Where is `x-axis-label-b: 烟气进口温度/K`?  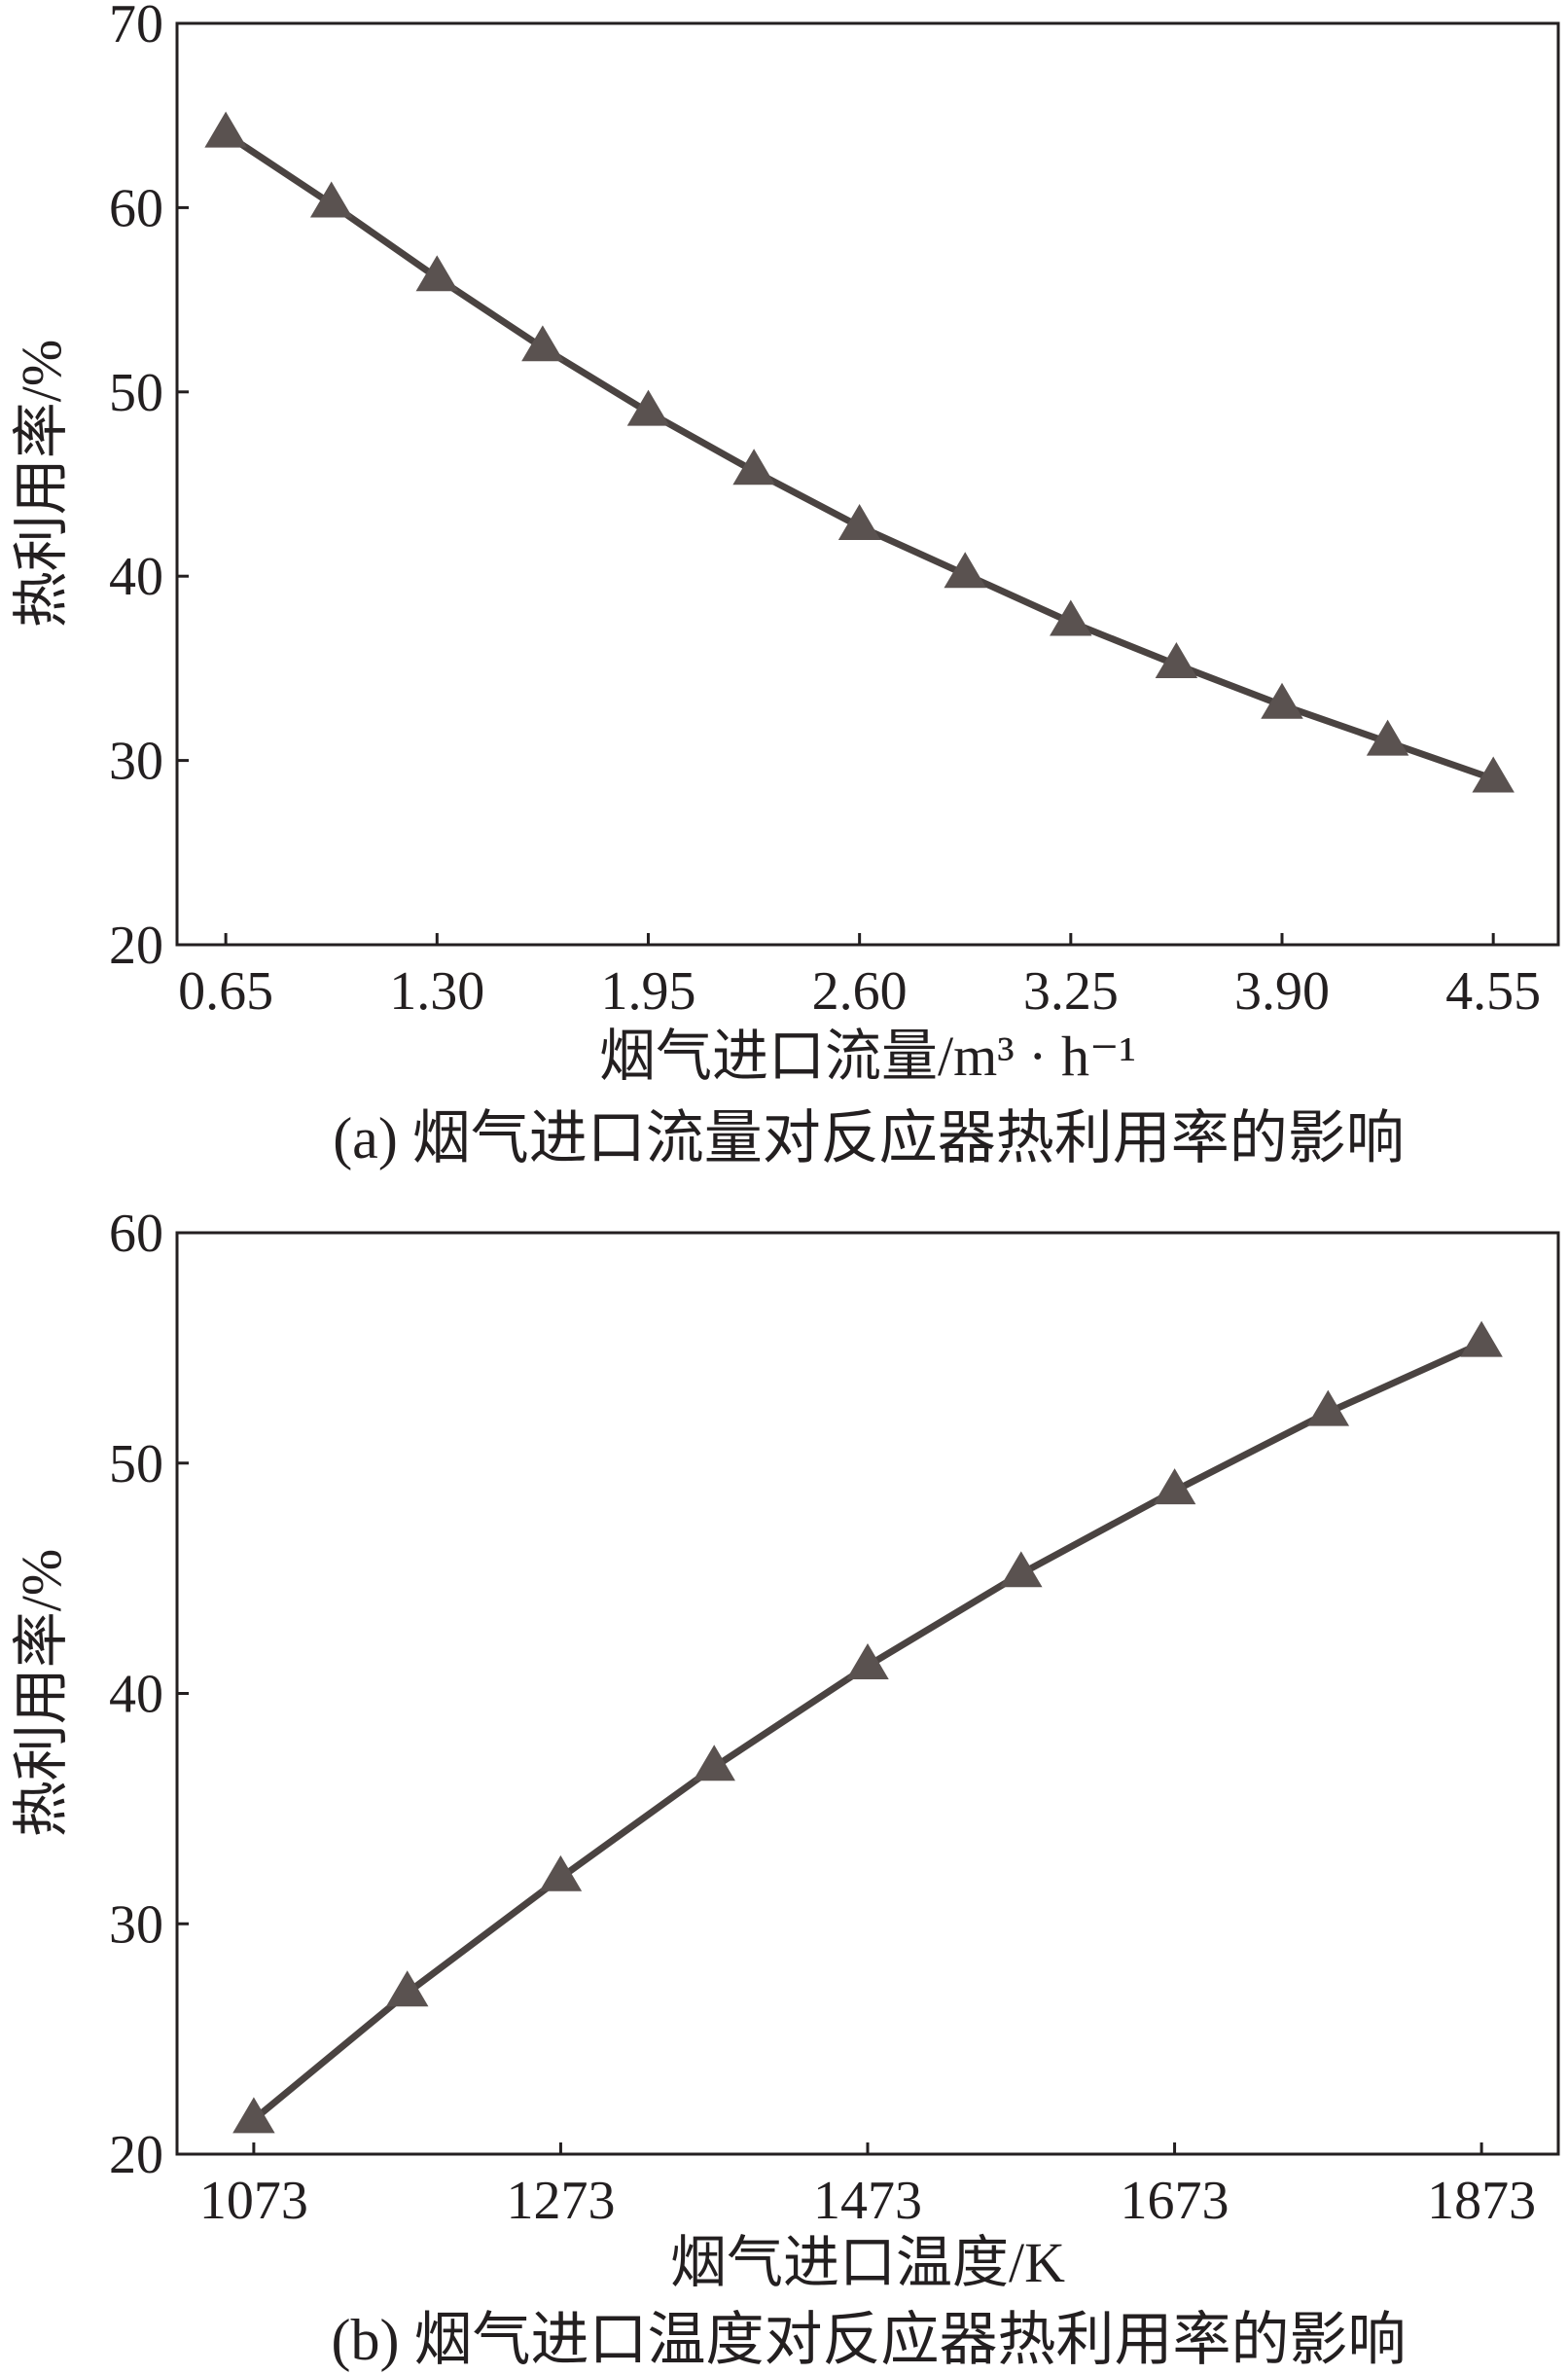
x-axis-label-b: 烟气进口温度/K is located at coordinates (868, 2262).